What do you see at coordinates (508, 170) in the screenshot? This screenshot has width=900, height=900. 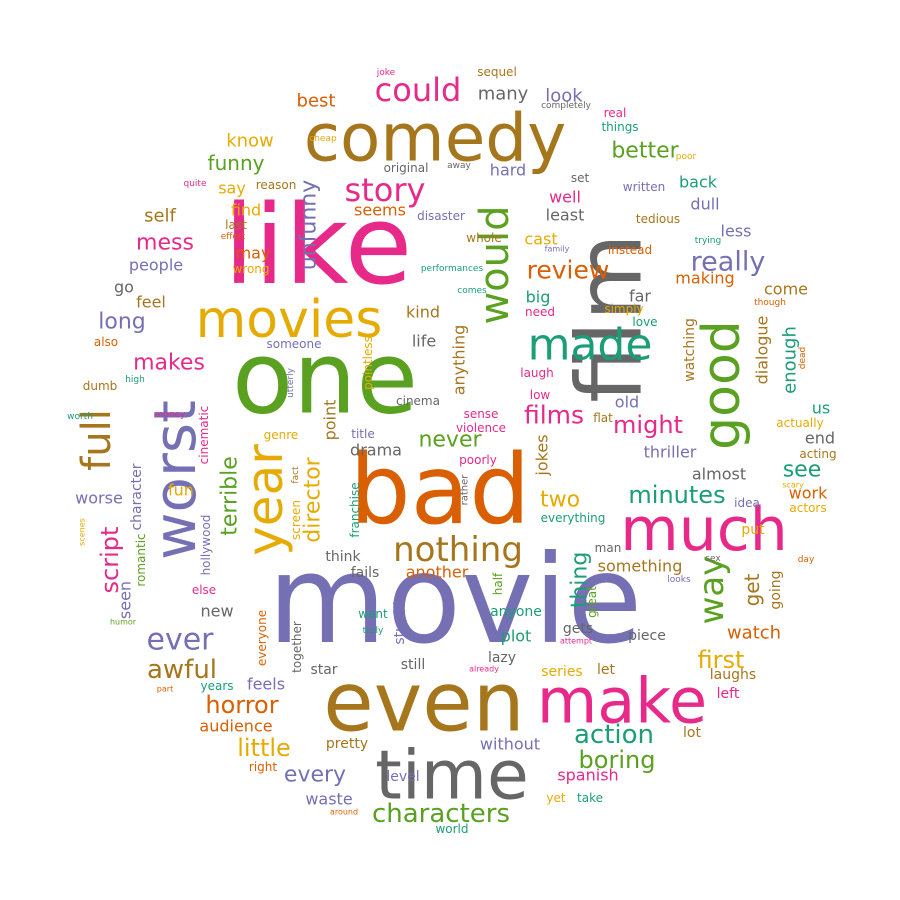 I see `word-hard: hard` at bounding box center [508, 170].